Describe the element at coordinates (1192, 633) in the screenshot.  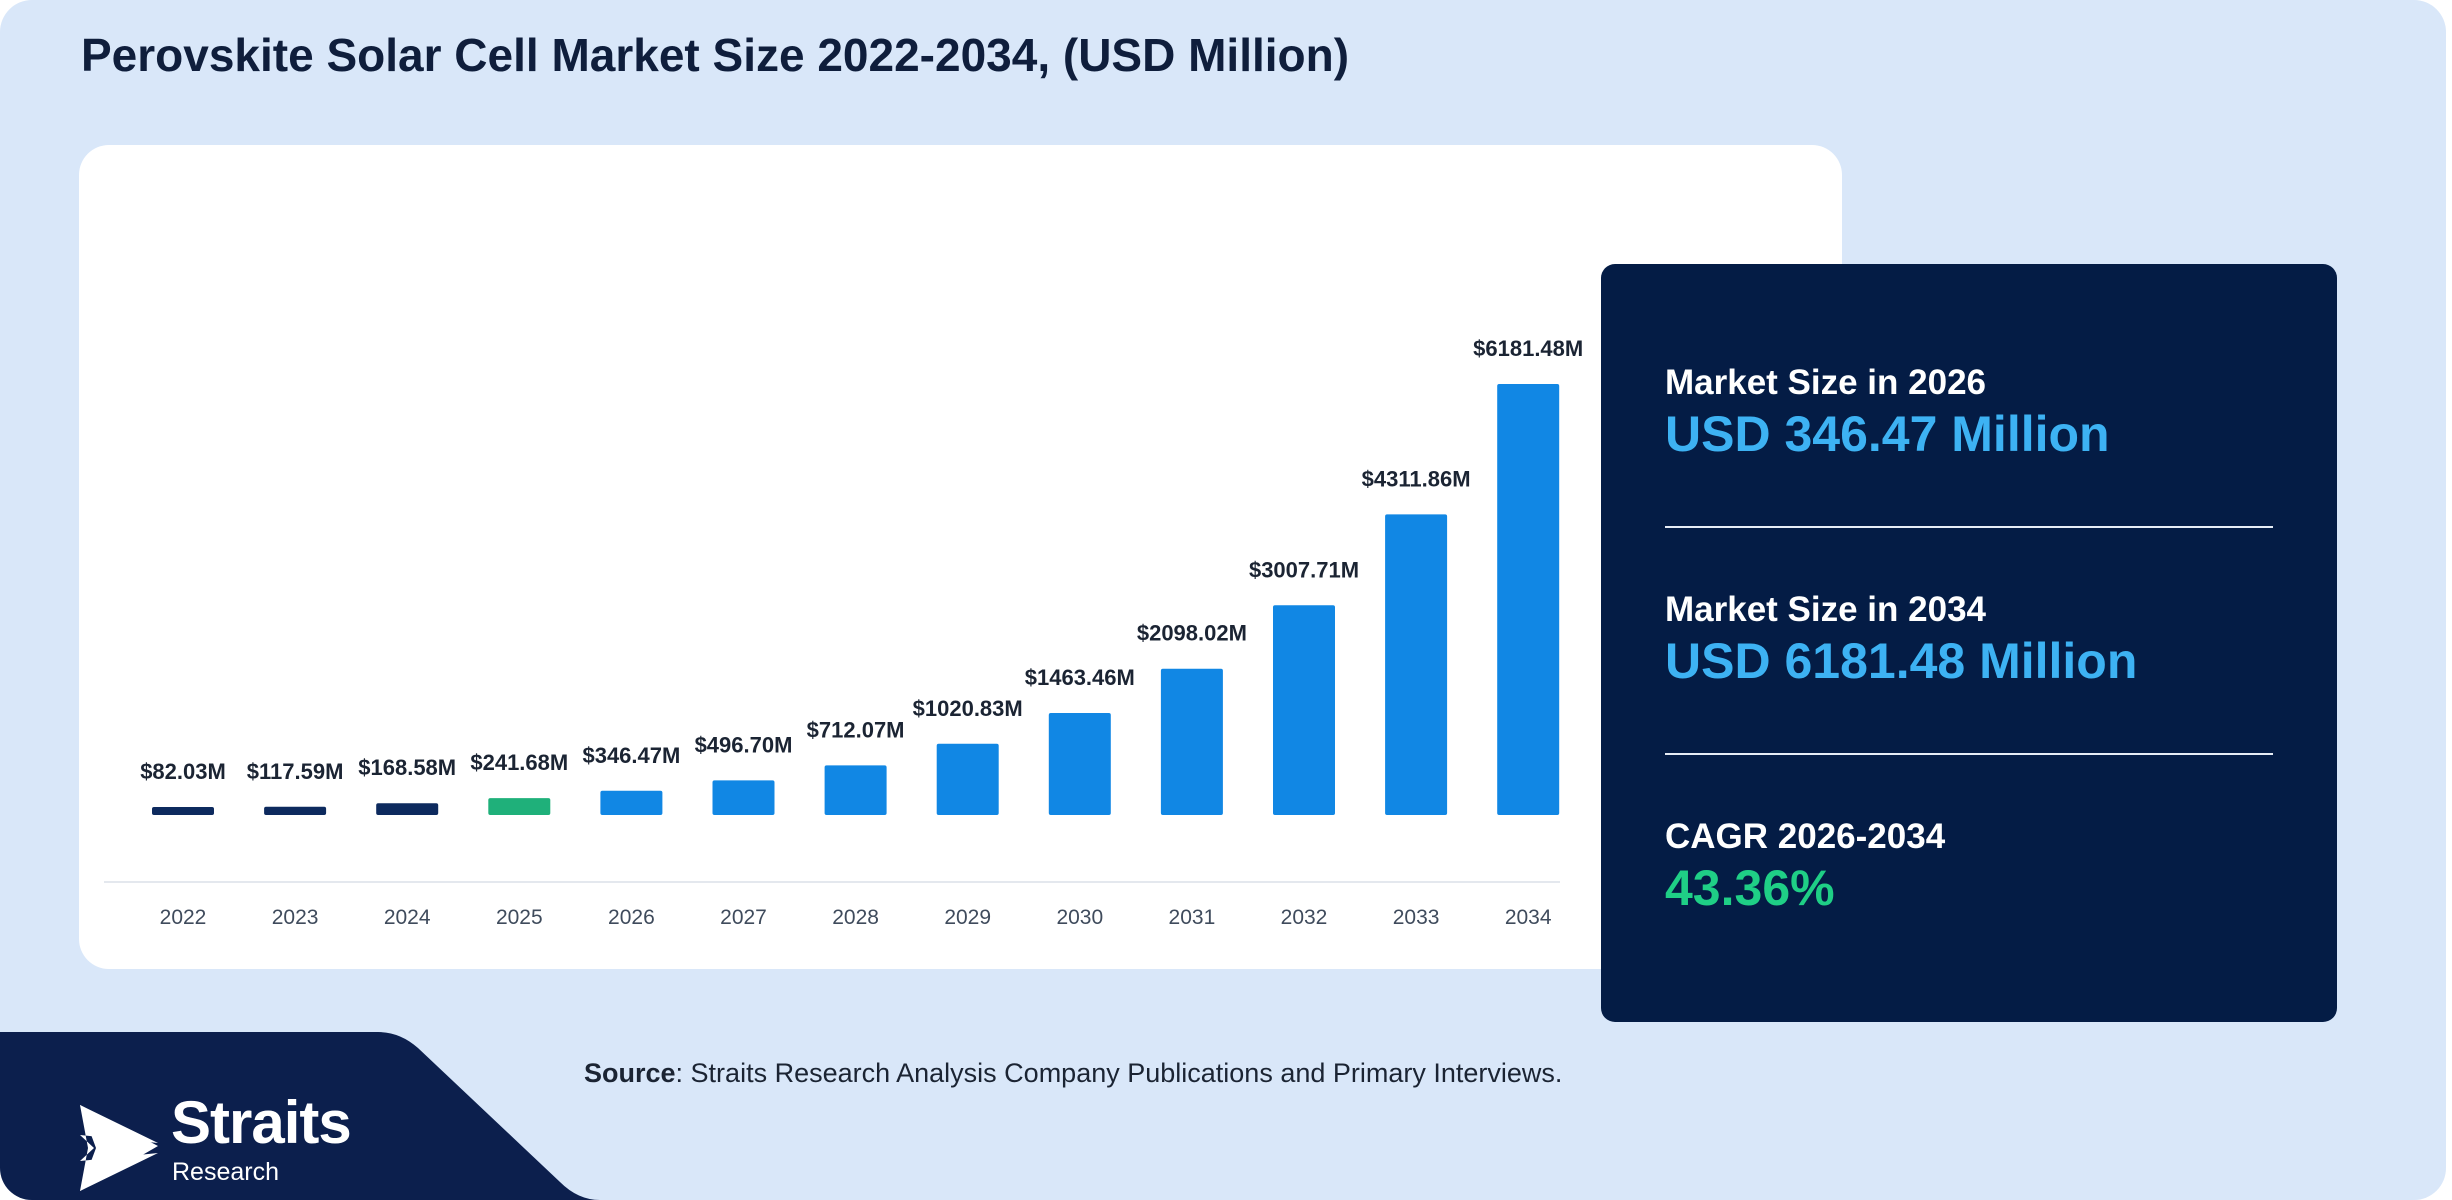
I see `data-label-2031: $2098.02M` at that location.